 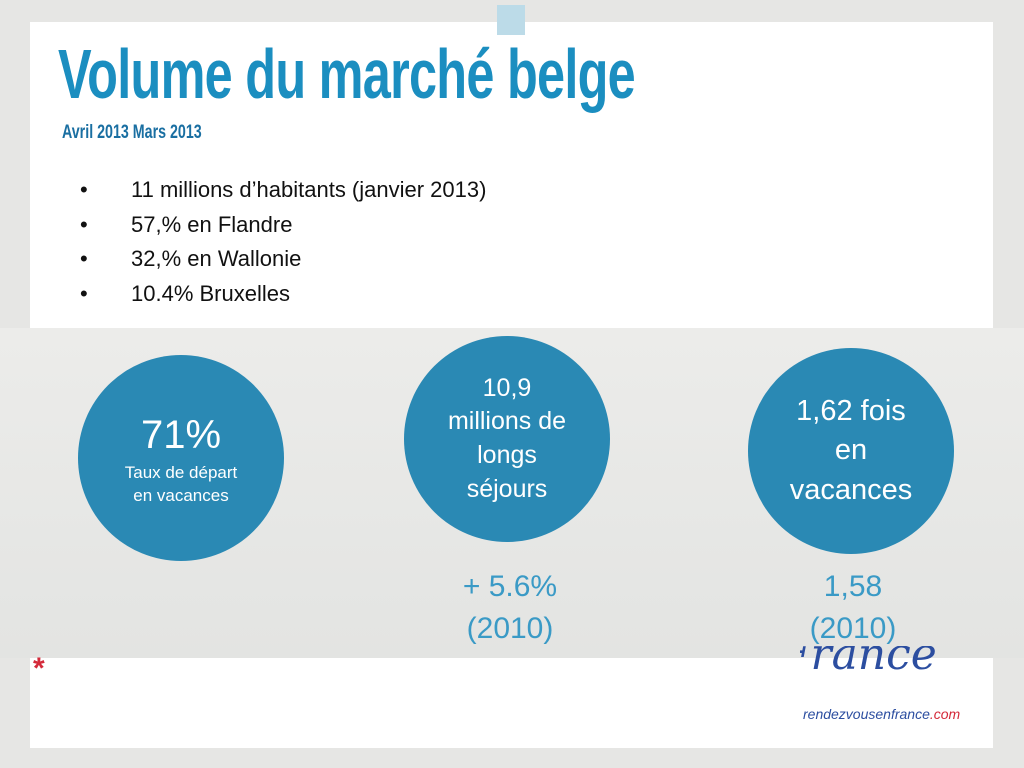 I want to click on logo-script: France, so click(x=878, y=670).